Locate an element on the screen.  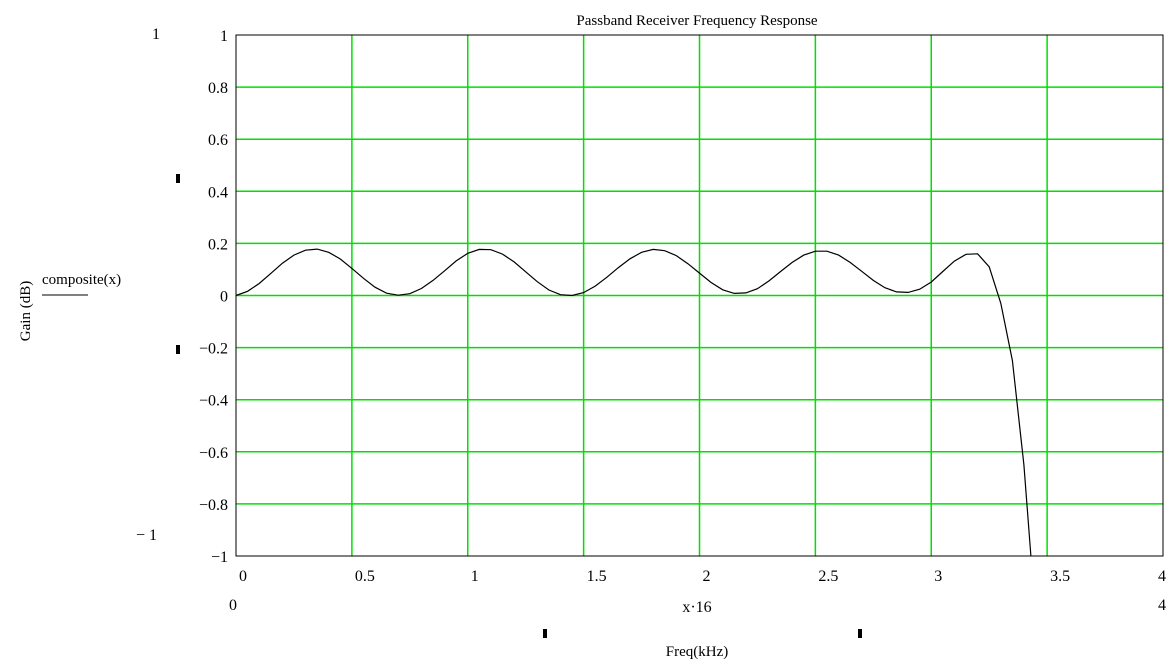
y-tick-label: 0.8 is located at coordinates (218, 88).